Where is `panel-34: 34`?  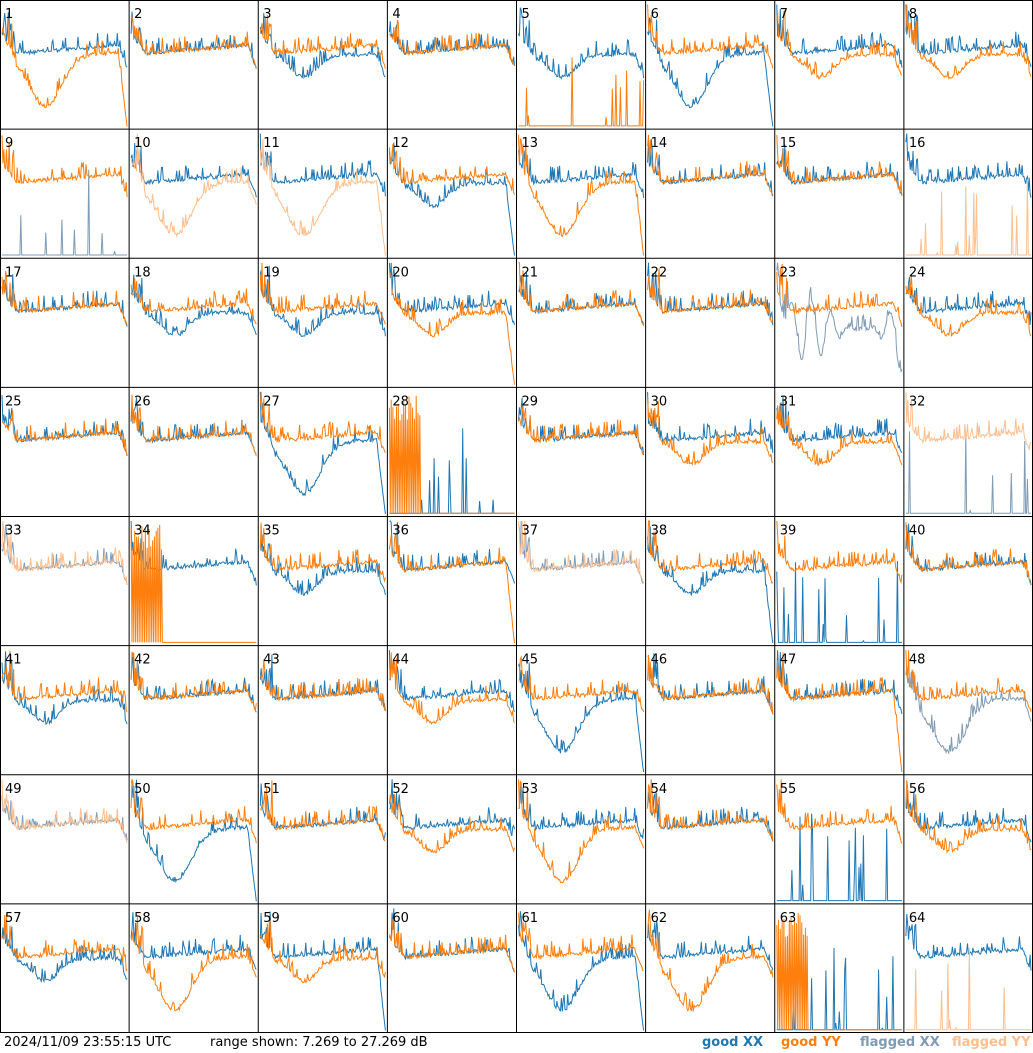 panel-34: 34 is located at coordinates (193, 581).